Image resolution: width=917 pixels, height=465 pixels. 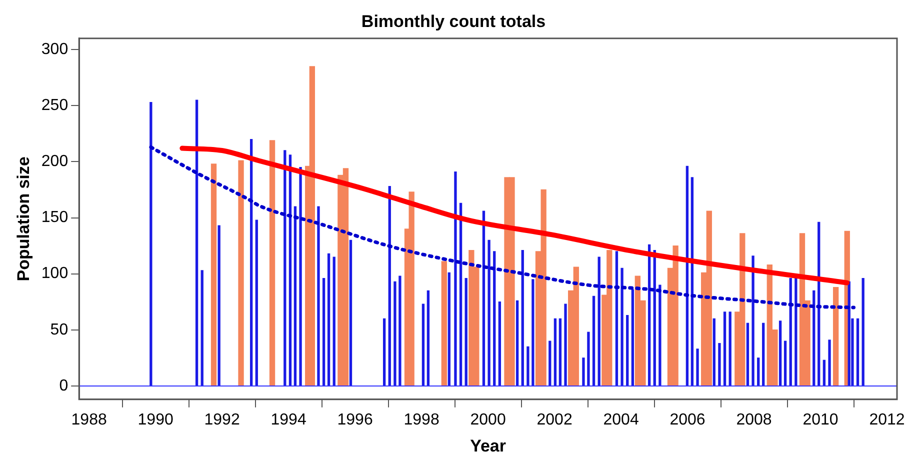 What do you see at coordinates (54, 49) in the screenshot?
I see `y-tick-label: 300` at bounding box center [54, 49].